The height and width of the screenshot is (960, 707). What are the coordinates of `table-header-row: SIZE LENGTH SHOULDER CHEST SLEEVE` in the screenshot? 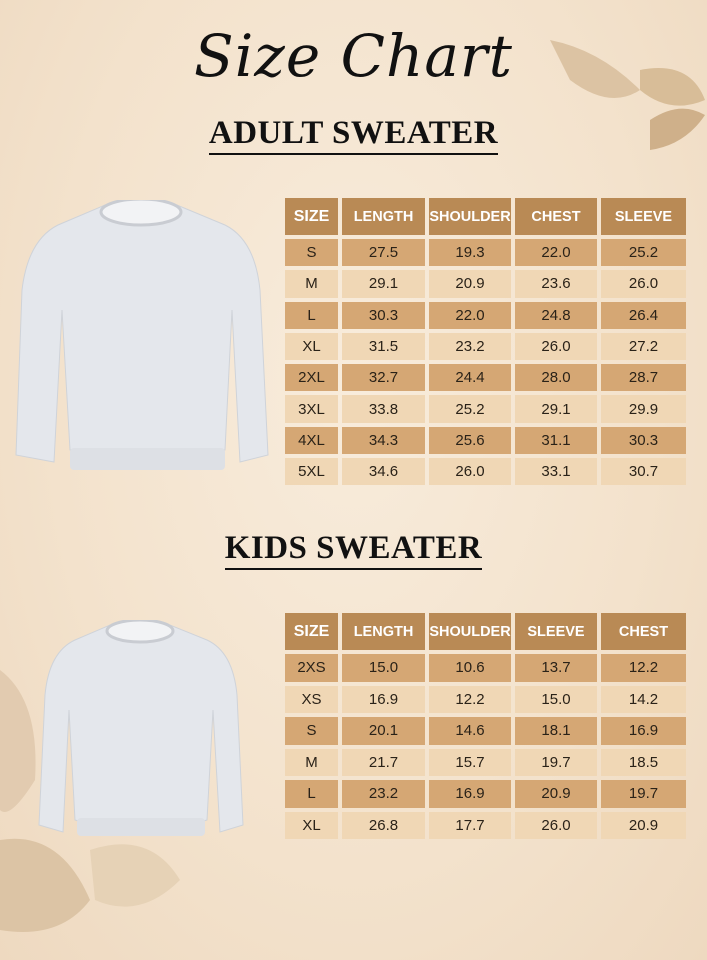 It's located at (485, 216).